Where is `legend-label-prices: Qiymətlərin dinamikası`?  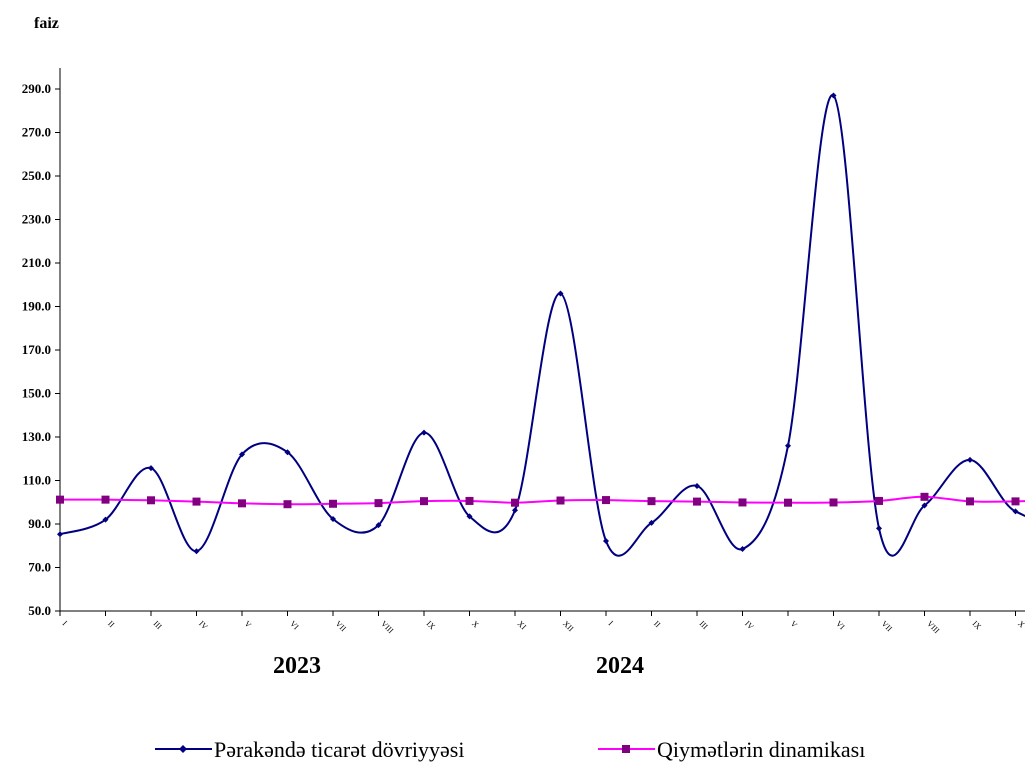
legend-label-prices: Qiymətlərin dinamikası is located at coordinates (761, 749).